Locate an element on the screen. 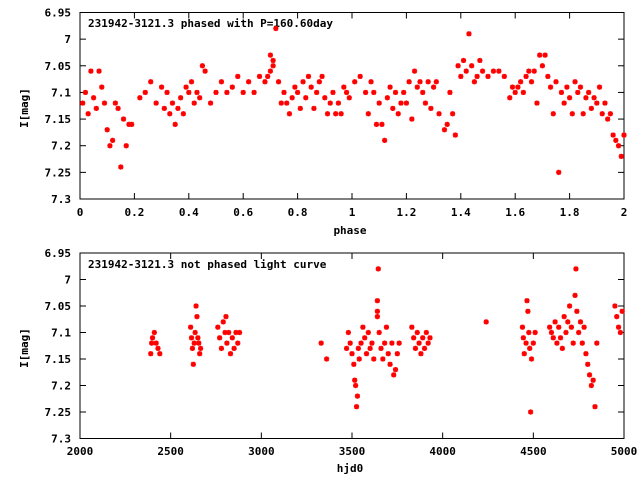 Image resolution: width=640 pixels, height=480 pixels. x-tick-label: 1.8 is located at coordinates (570, 212).